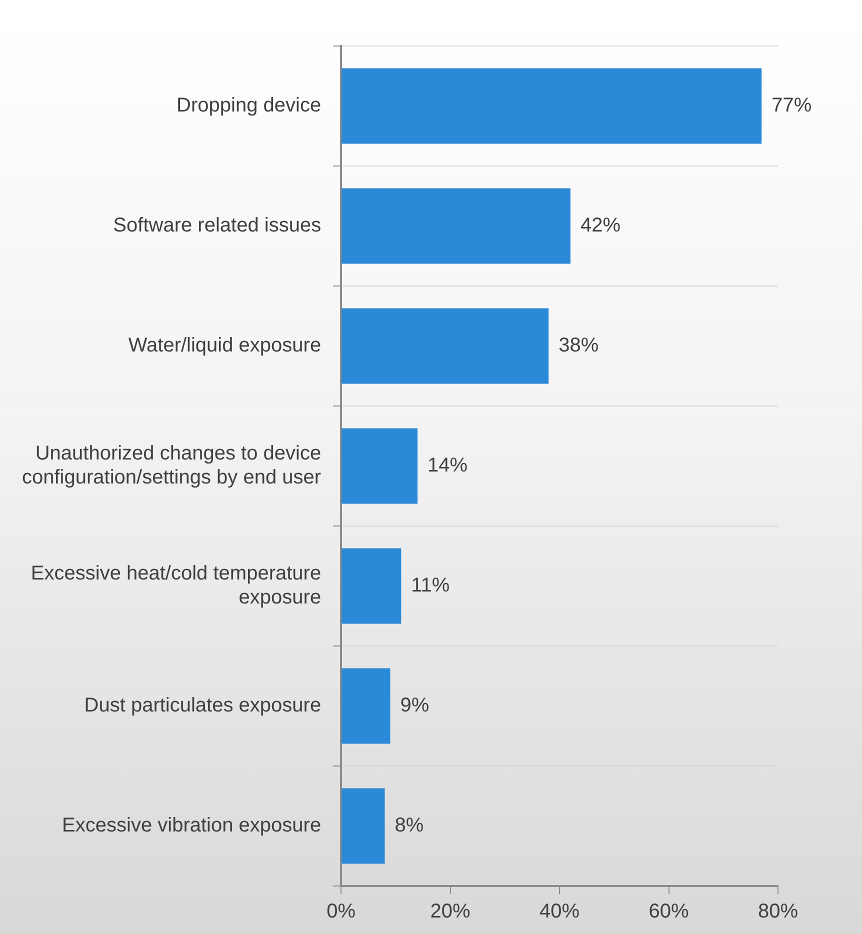 Image resolution: width=862 pixels, height=934 pixels. Describe the element at coordinates (341, 911) in the screenshot. I see `x-tick-label: 0%` at that location.